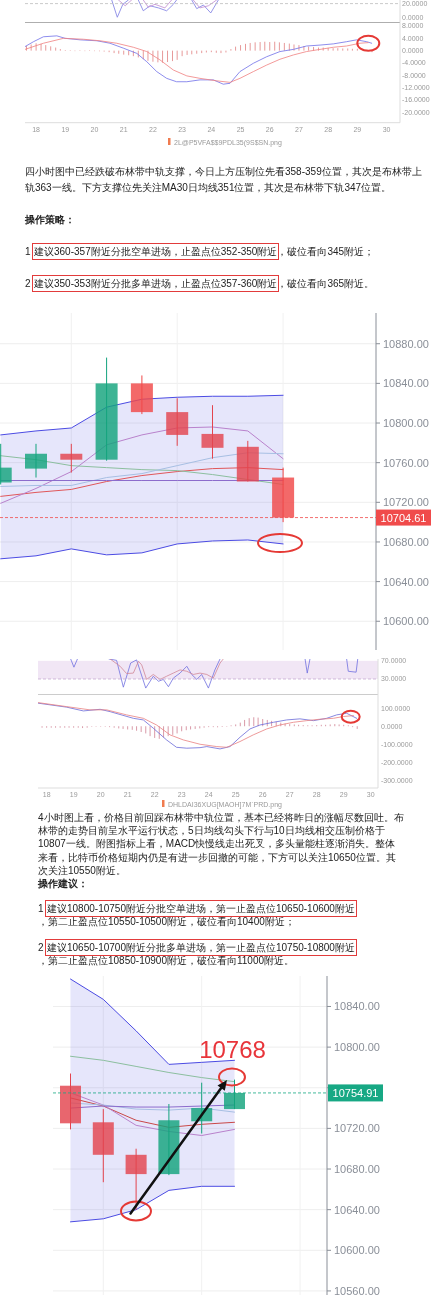  Describe the element at coordinates (403, 517) in the screenshot. I see `ref-line-label: 10704.61` at that location.